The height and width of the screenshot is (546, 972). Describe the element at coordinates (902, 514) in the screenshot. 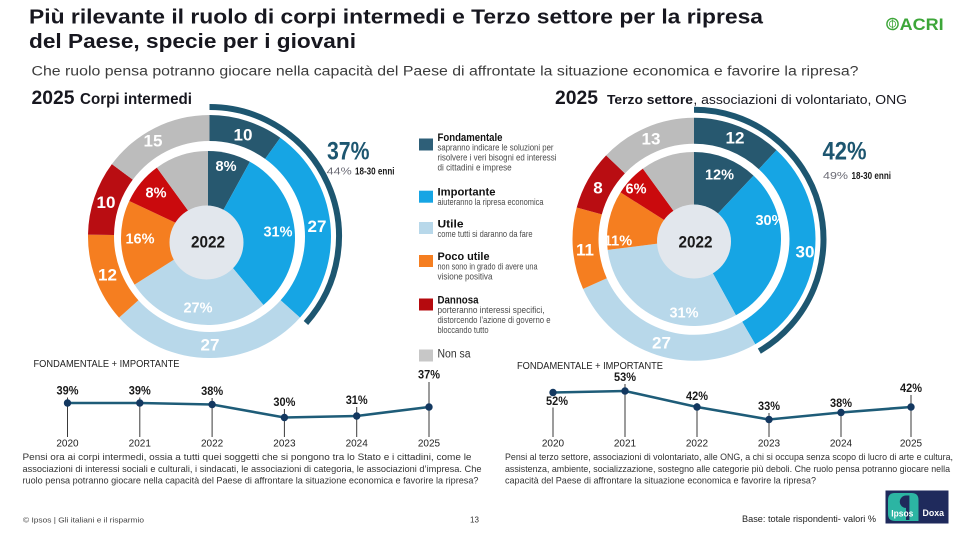

I see `svg-text: Ipsos` at that location.